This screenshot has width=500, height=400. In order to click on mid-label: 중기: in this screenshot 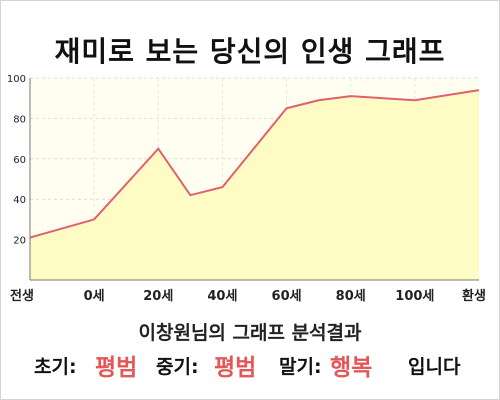, I will do `click(177, 367)`.